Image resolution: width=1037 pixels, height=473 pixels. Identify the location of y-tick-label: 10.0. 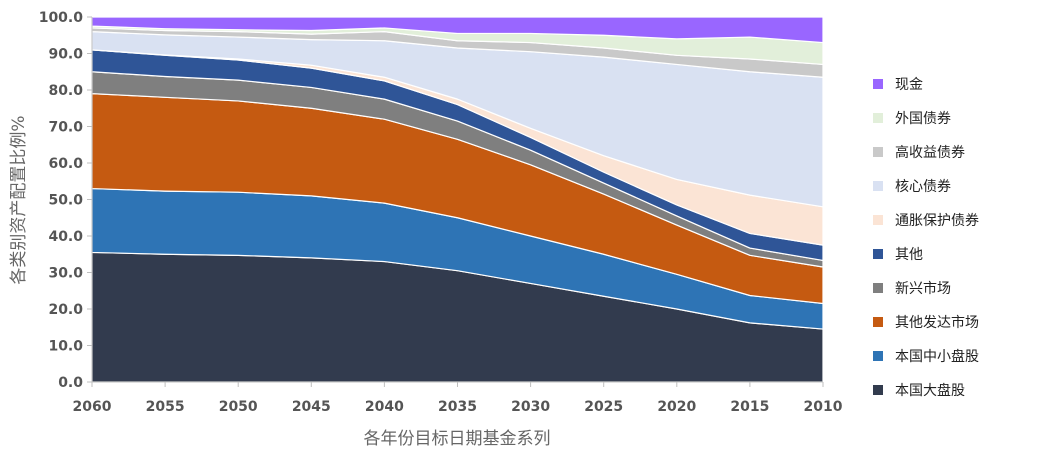
(65, 347).